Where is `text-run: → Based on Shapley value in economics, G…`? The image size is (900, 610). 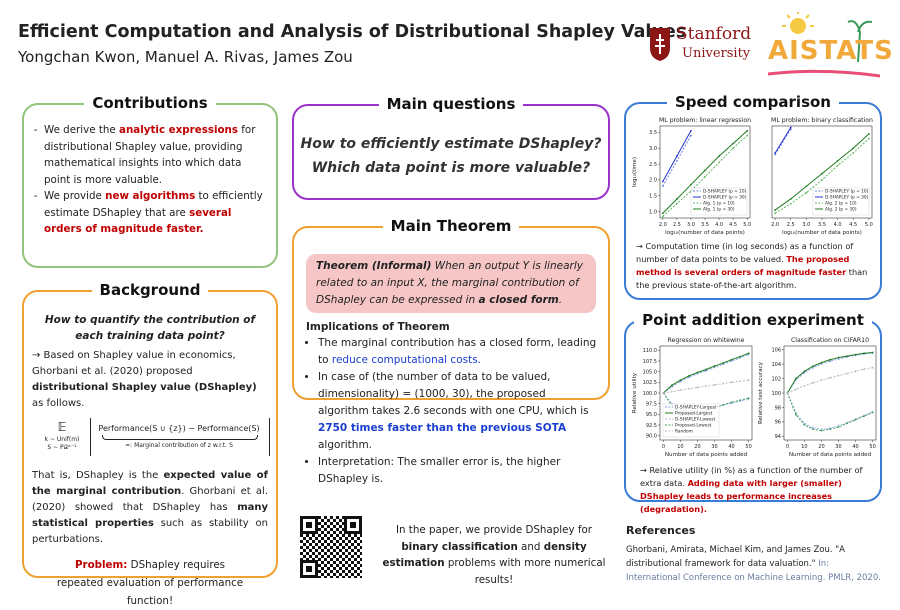
text-run: → Based on Shapley value in economics, G… is located at coordinates (134, 363).